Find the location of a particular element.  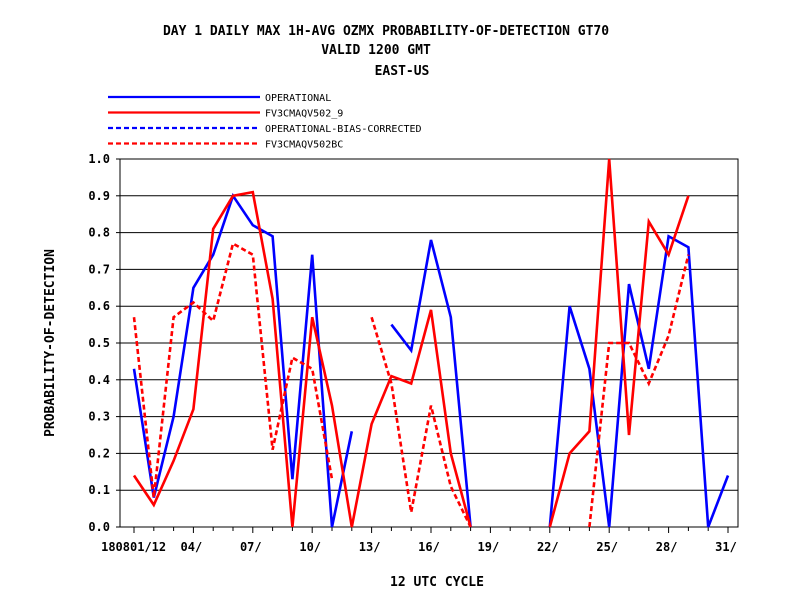

y-tick-label: 0.9 is located at coordinates (99, 196).